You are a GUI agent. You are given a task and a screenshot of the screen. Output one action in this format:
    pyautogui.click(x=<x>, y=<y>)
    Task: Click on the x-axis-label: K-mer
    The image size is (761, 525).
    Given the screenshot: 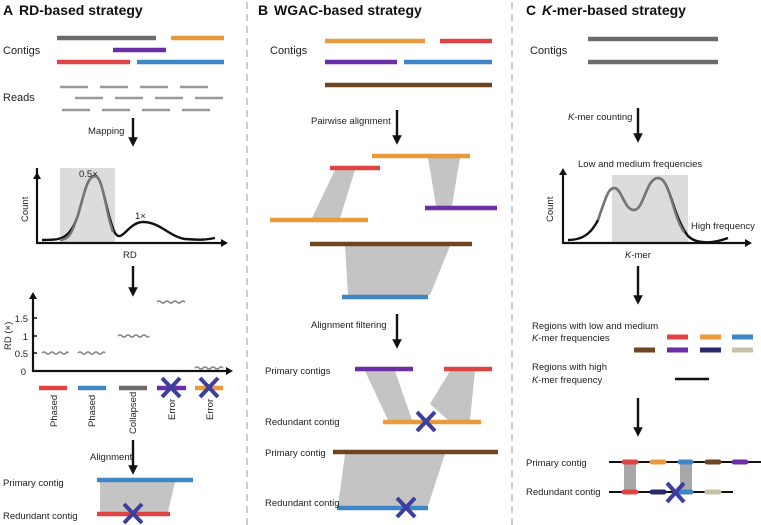 What is the action you would take?
    pyautogui.click(x=638, y=255)
    